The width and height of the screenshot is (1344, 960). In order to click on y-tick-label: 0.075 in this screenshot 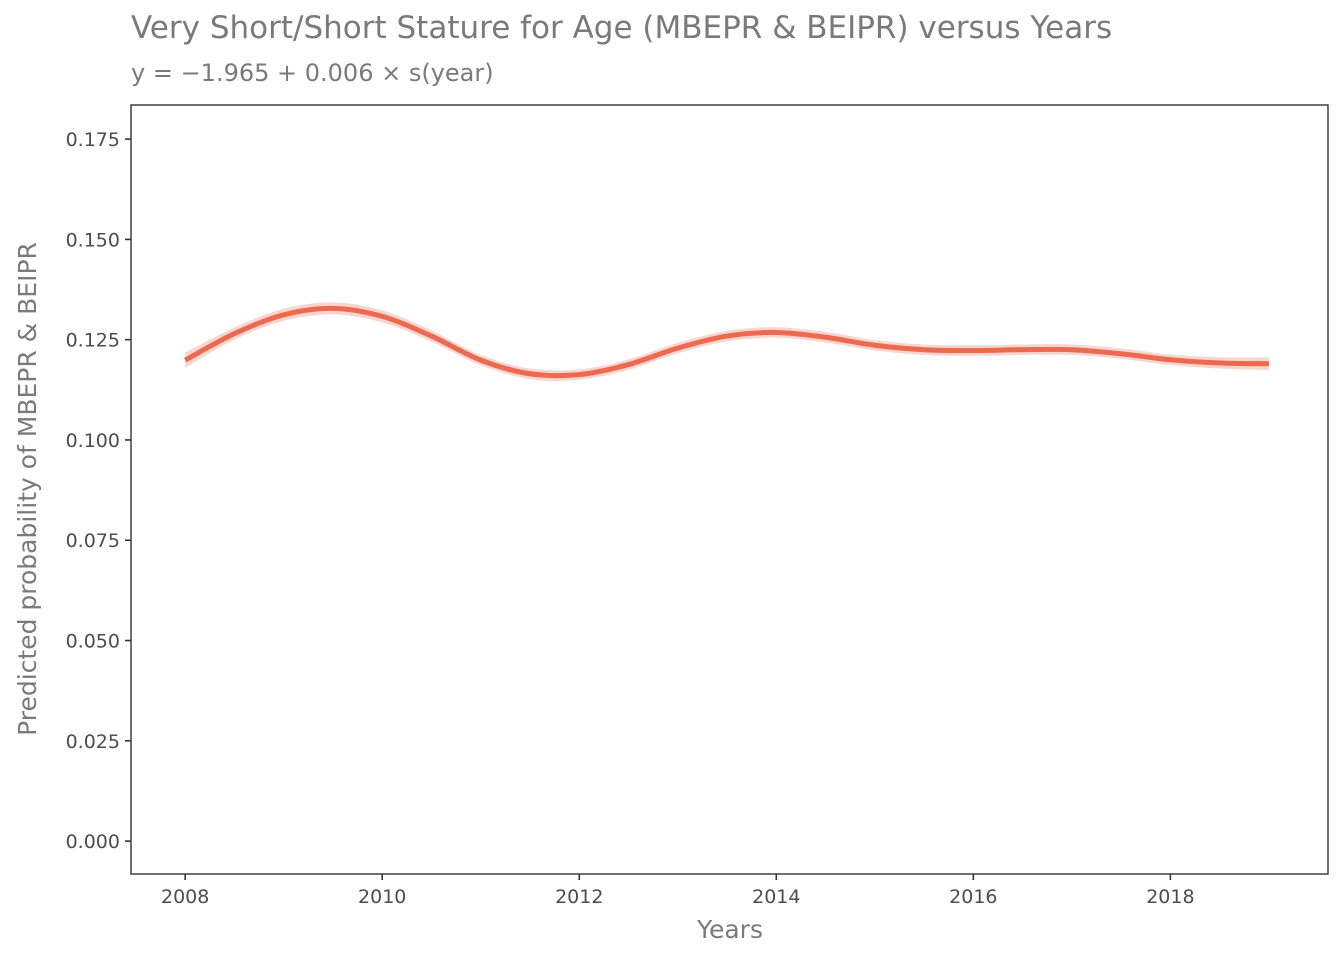, I will do `click(93, 541)`.